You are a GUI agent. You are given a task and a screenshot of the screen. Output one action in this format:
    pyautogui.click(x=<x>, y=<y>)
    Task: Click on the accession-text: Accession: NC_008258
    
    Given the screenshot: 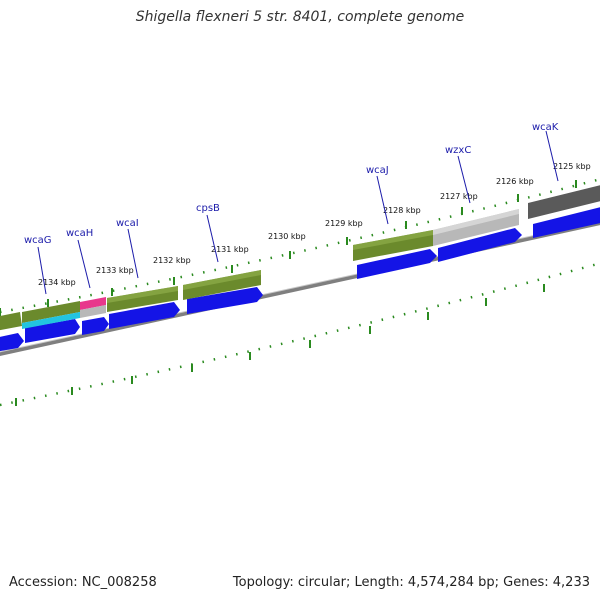 What is the action you would take?
    pyautogui.click(x=83, y=582)
    